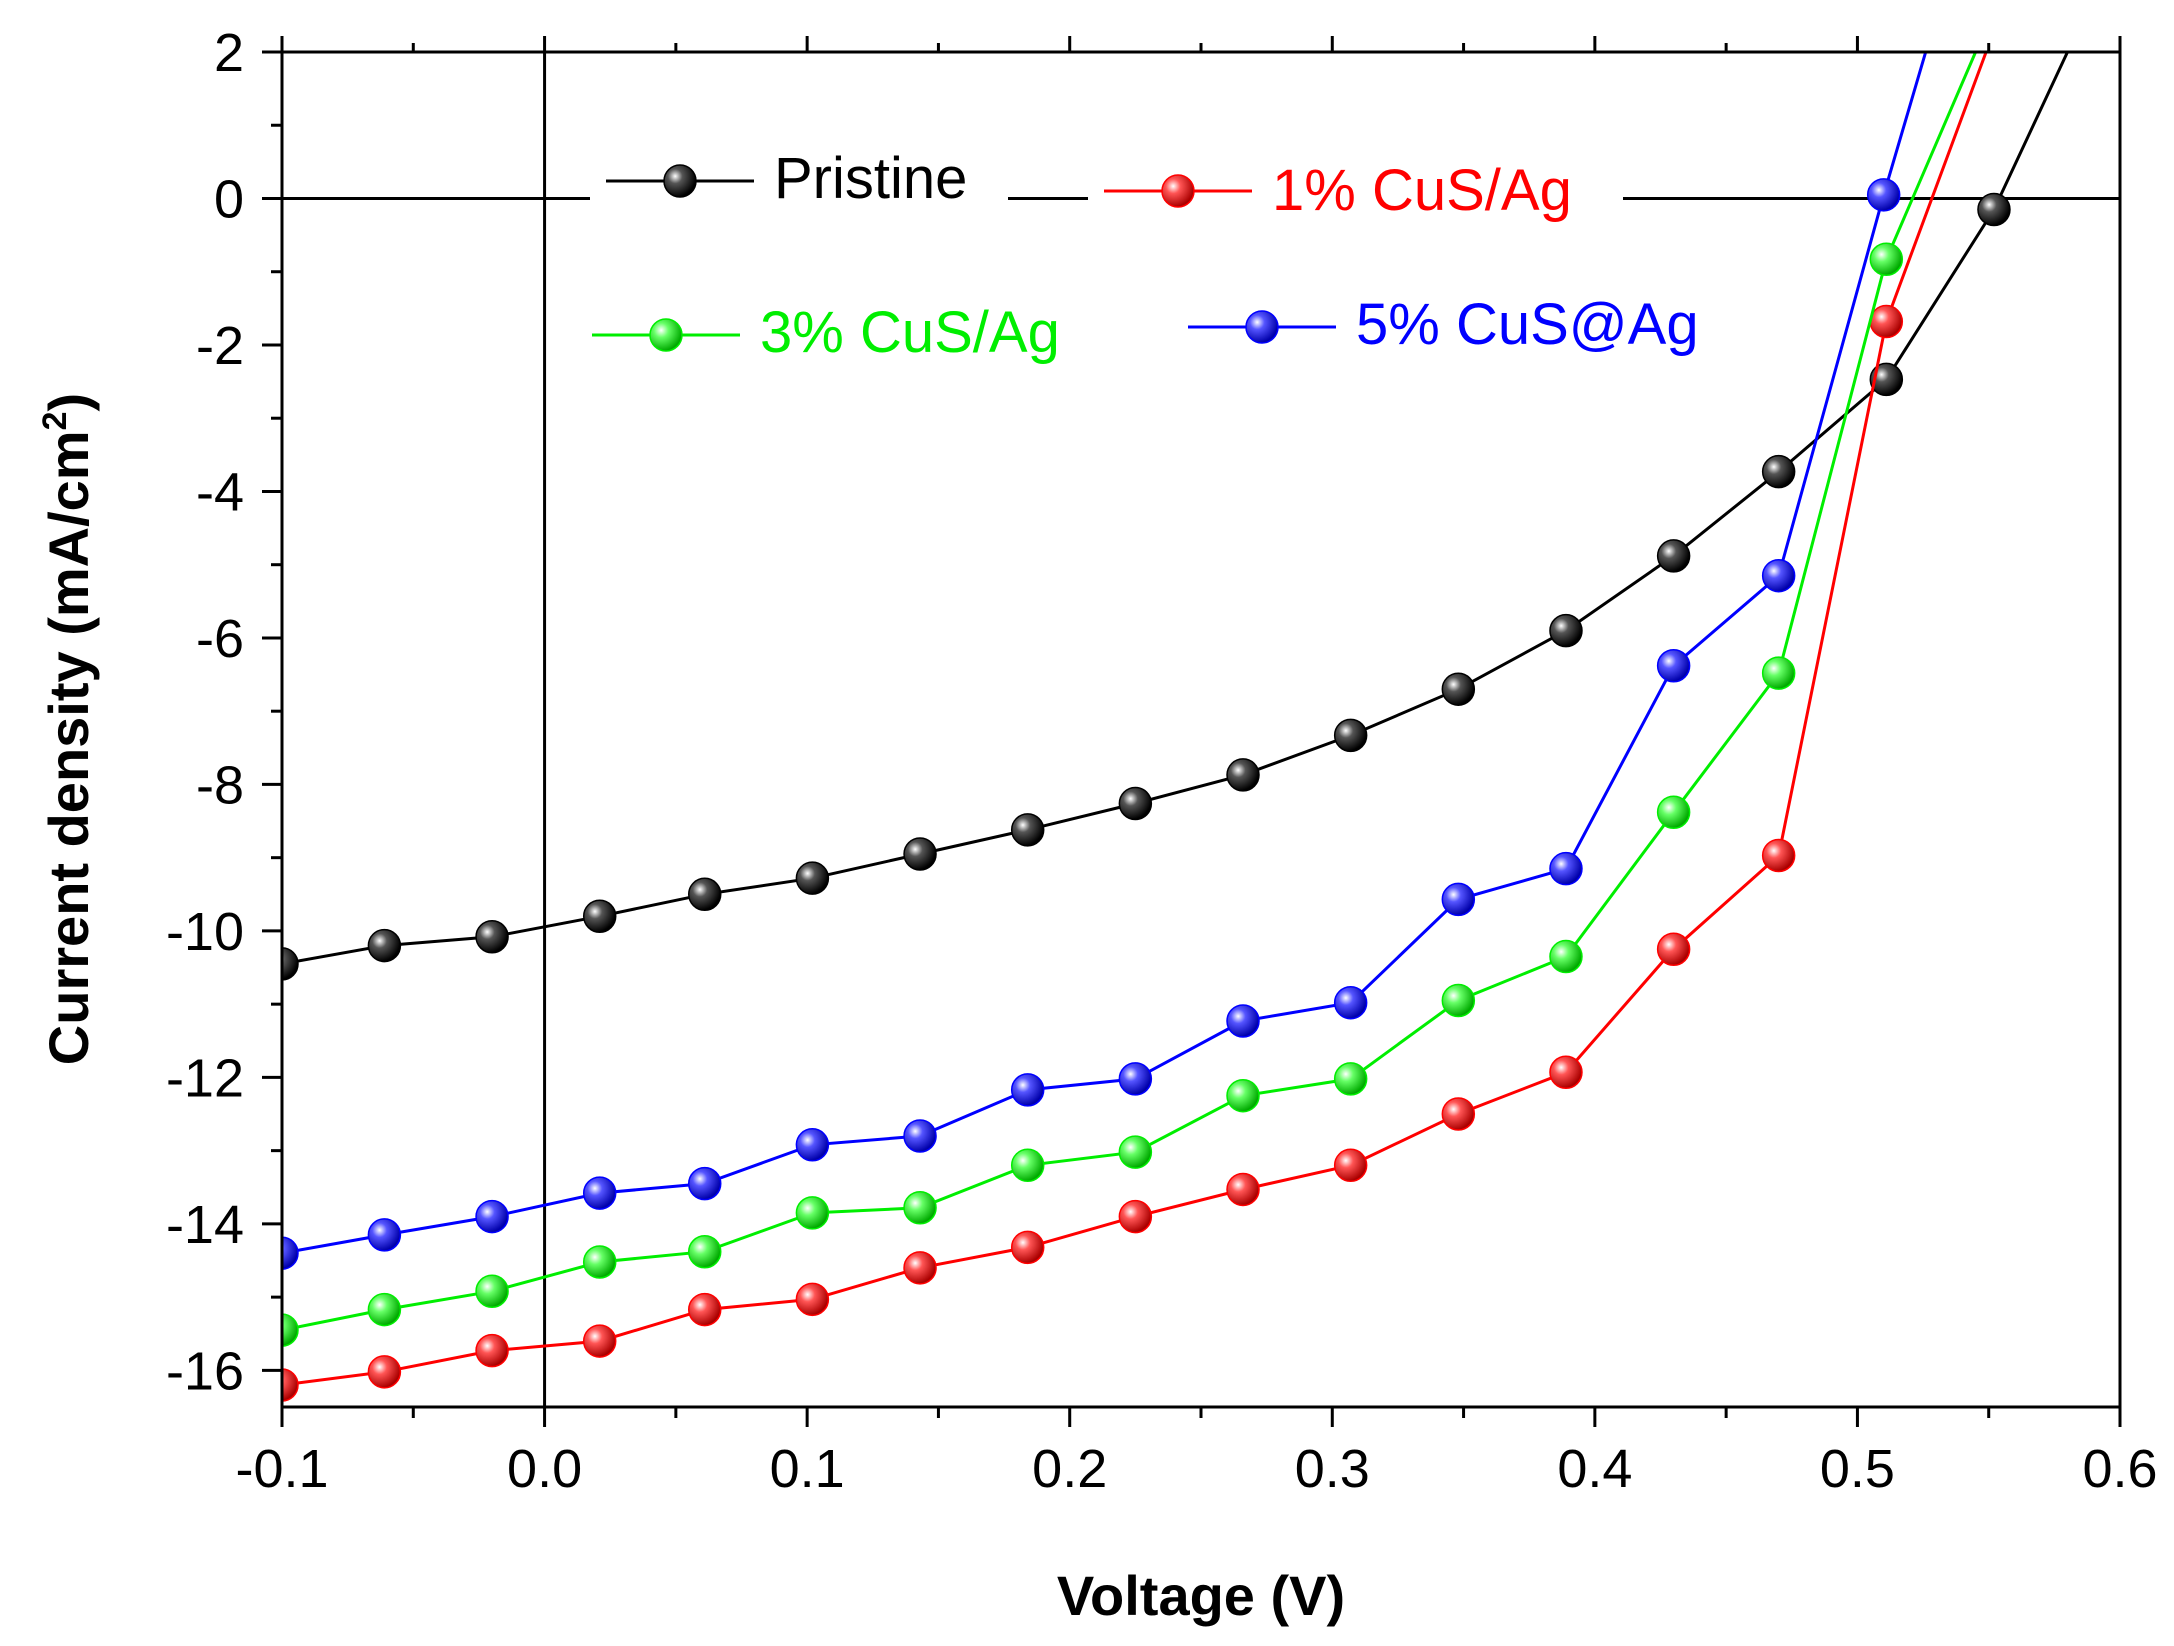 Image resolution: width=2174 pixels, height=1646 pixels. I want to click on legend-label-3-cus-ag: 3% CuS/Ag, so click(910, 332).